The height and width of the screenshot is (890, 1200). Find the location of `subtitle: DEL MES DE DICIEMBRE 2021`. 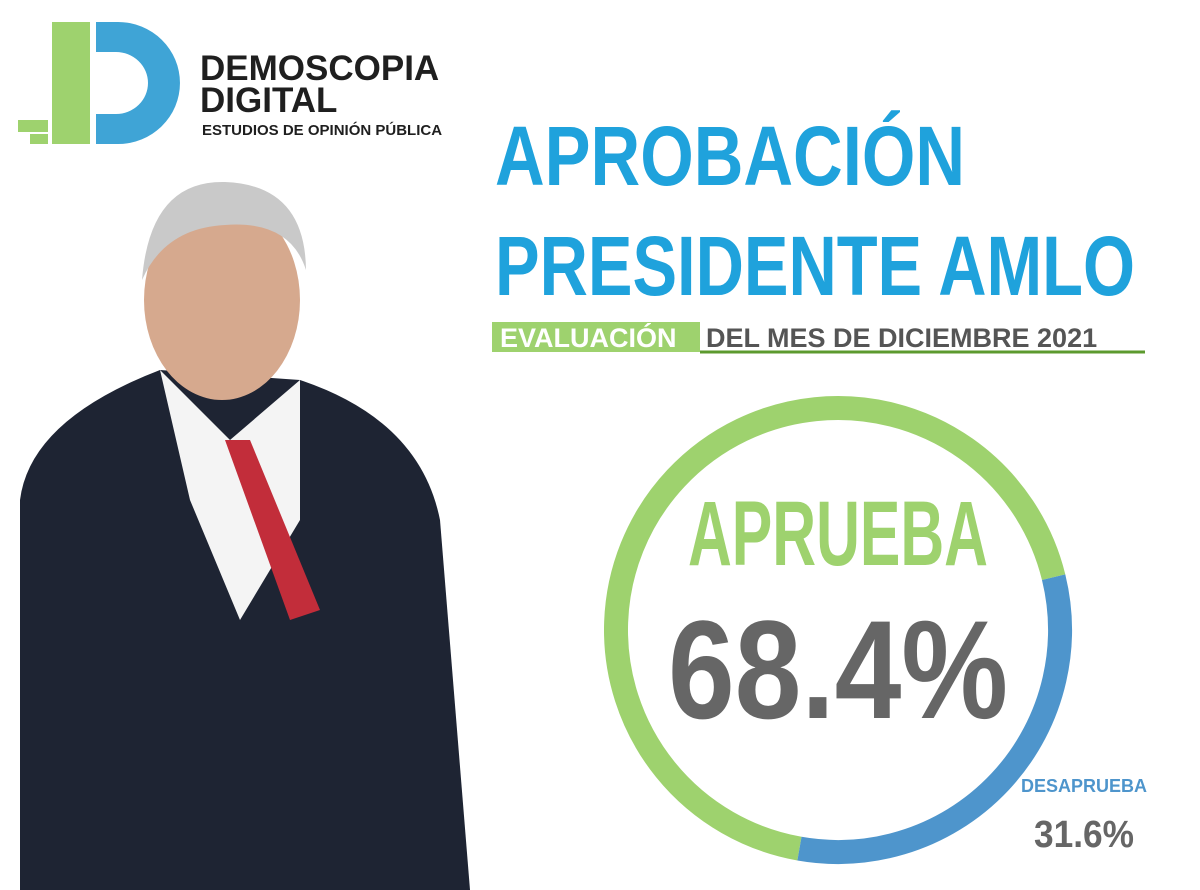

subtitle: DEL MES DE DICIEMBRE 2021 is located at coordinates (901, 338).